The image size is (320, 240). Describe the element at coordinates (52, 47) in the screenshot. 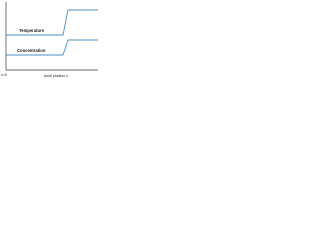

I see `concentration-curve` at that location.